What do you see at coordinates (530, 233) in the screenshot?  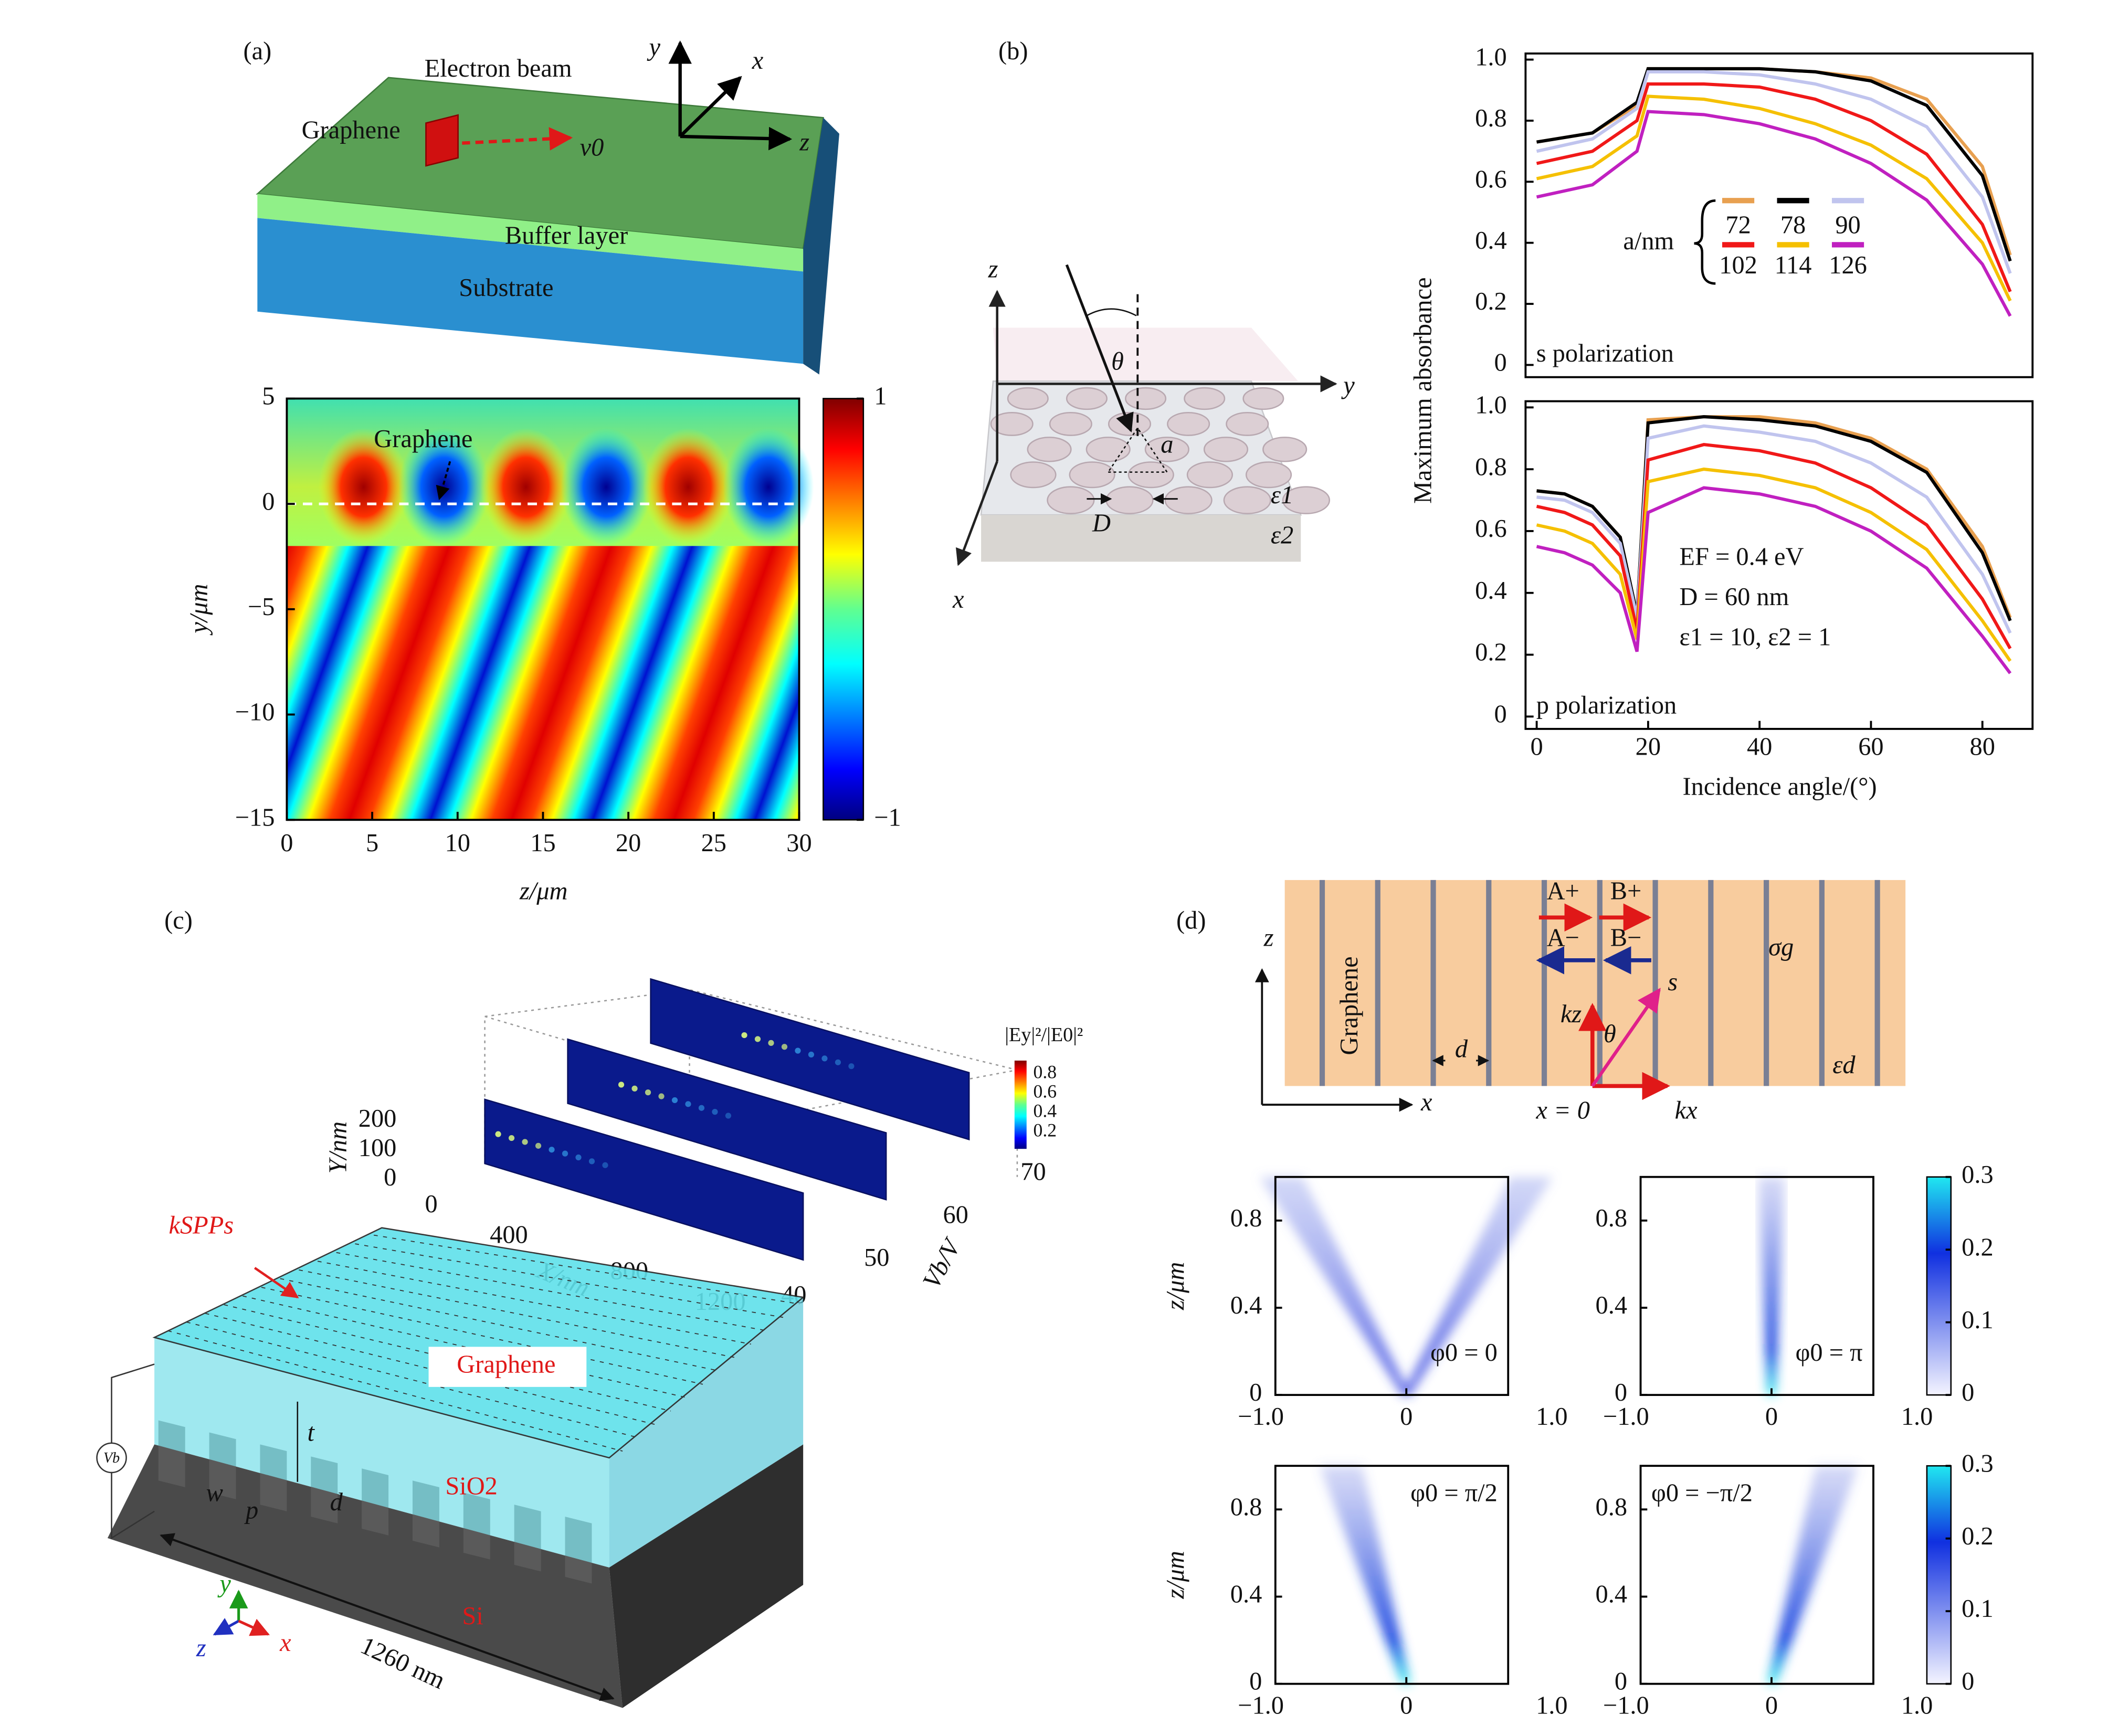 I see `buffer-layer` at bounding box center [530, 233].